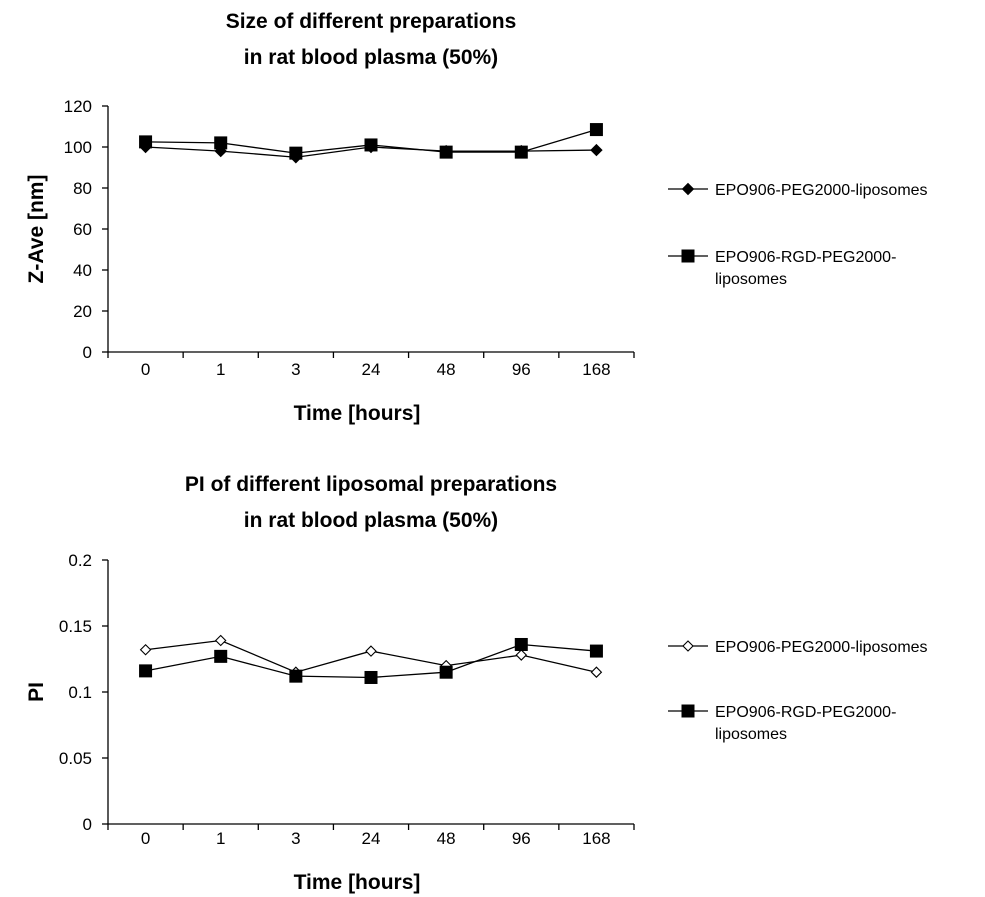  What do you see at coordinates (75, 758) in the screenshot?
I see `y-tick-label: 0.05` at bounding box center [75, 758].